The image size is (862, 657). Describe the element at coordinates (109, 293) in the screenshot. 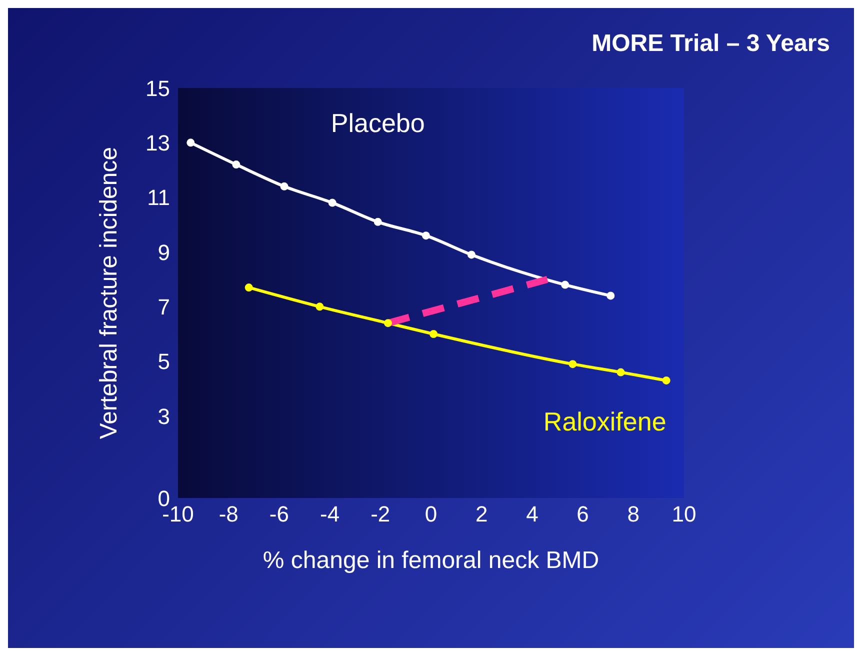

I see `y-axis-title: Vertebral fracture incidence` at that location.